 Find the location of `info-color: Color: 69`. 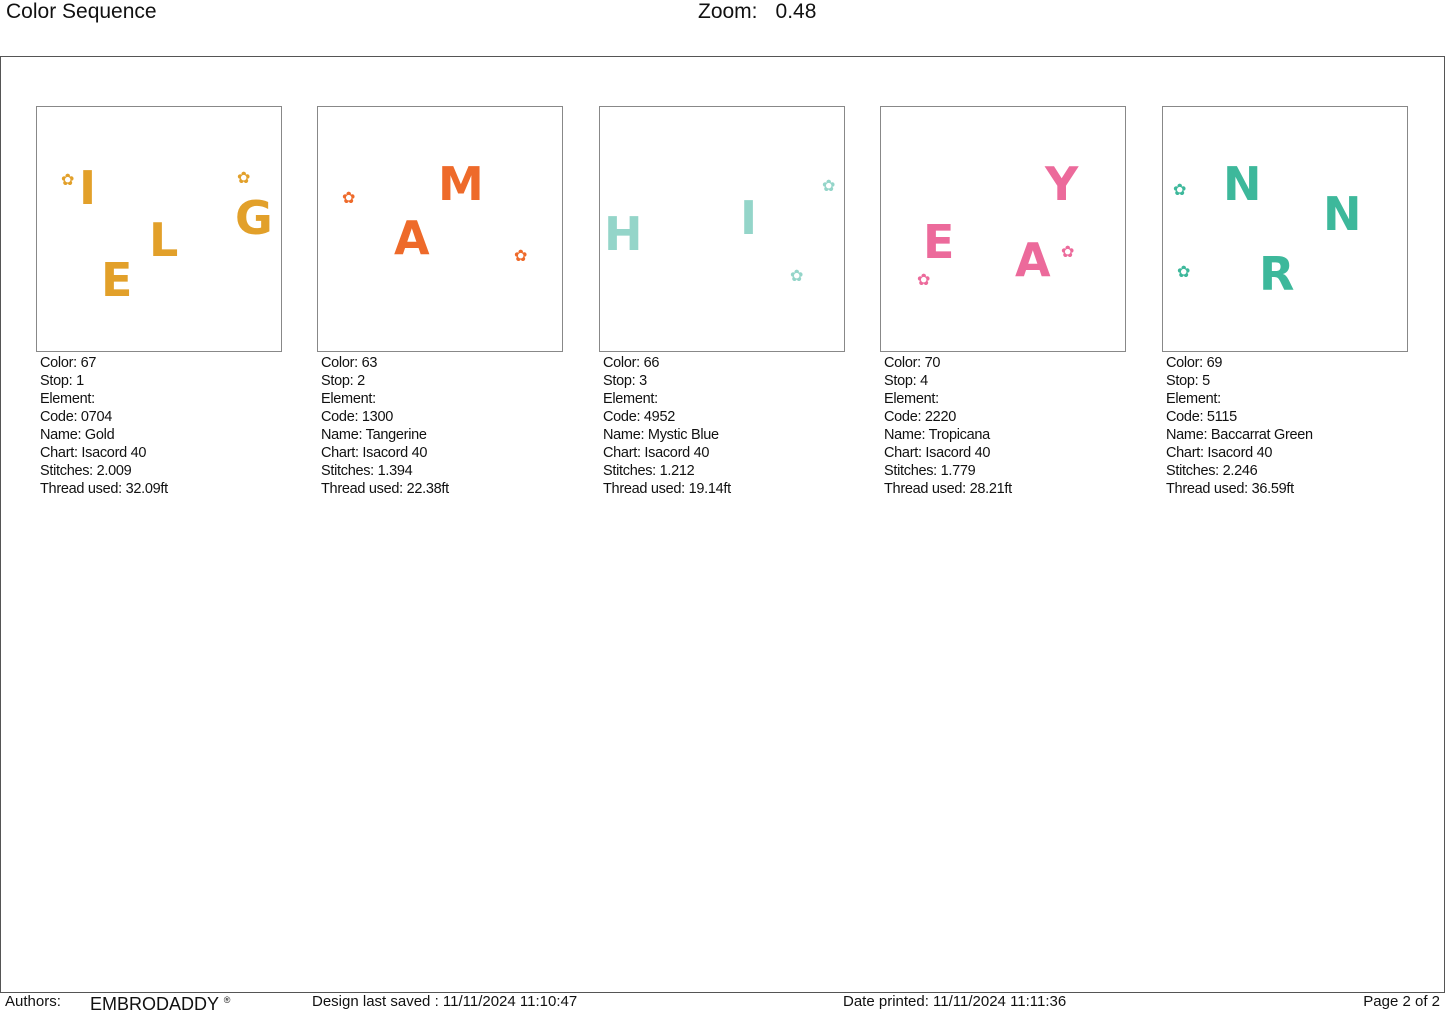

info-color: Color: 69 is located at coordinates (1194, 363).